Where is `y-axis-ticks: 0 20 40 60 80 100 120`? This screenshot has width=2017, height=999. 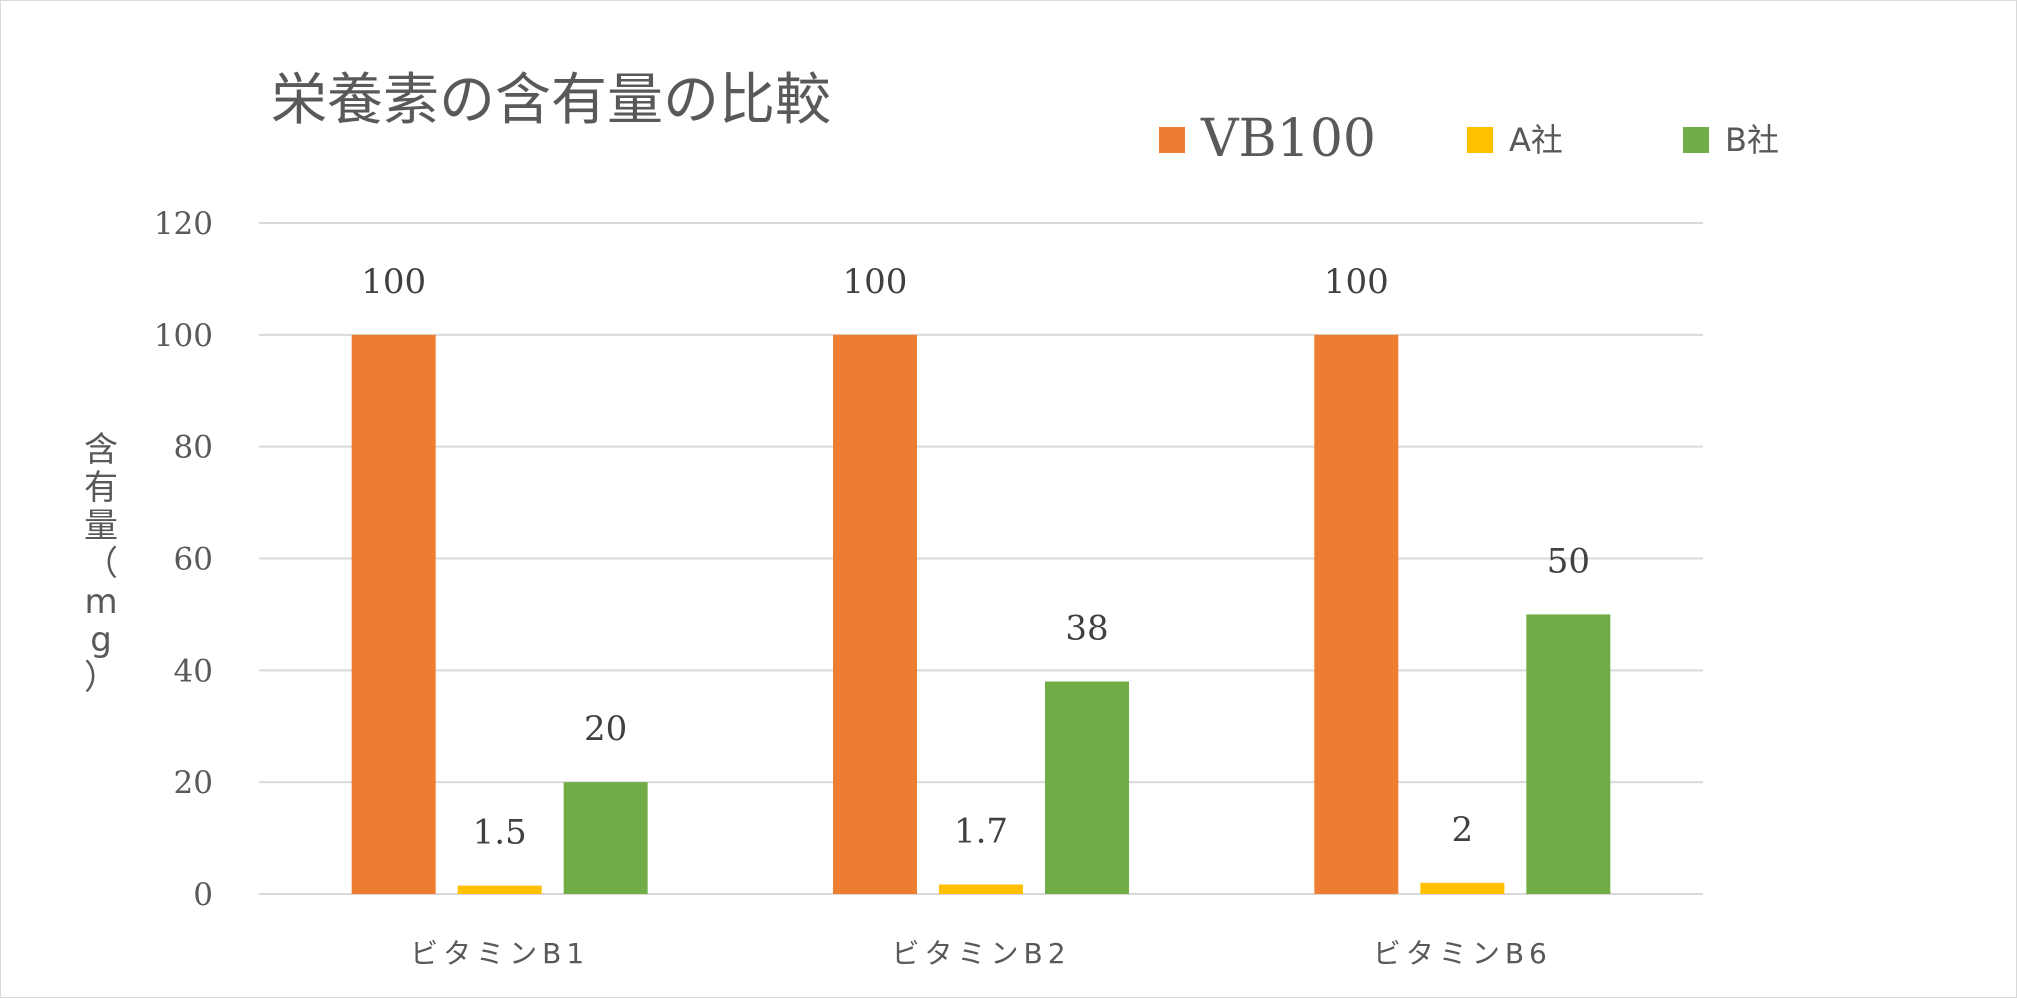 y-axis-ticks: 0 20 40 60 80 100 120 is located at coordinates (183, 559).